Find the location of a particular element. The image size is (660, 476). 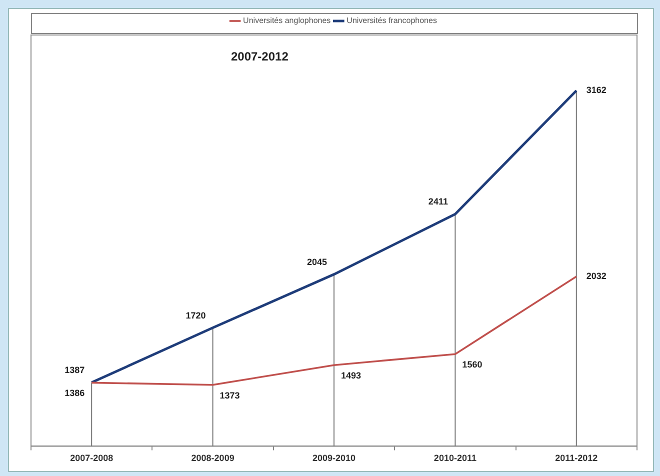

data-label: 2411 is located at coordinates (438, 201).